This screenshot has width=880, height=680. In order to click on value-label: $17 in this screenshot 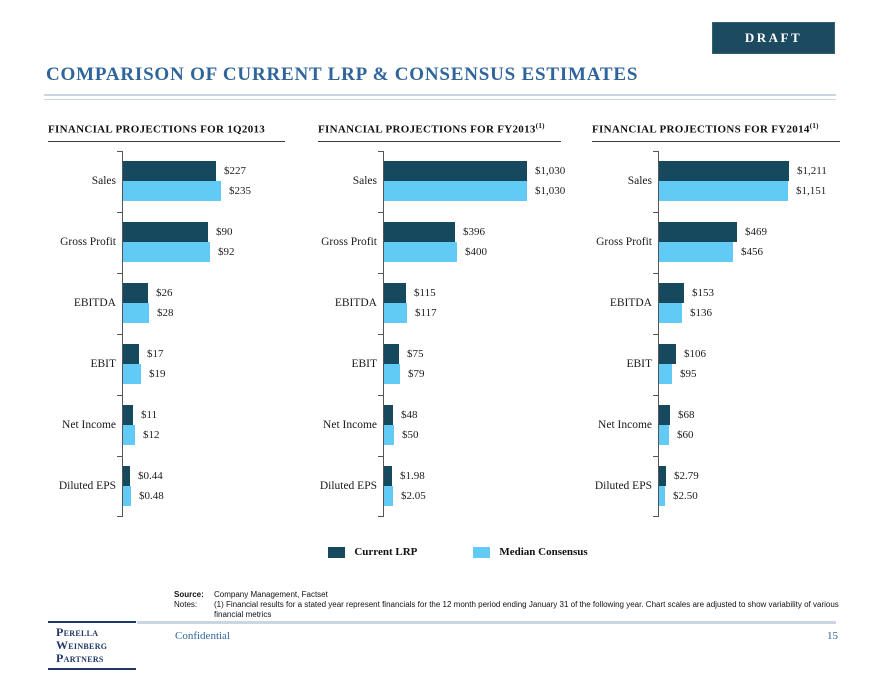, I will do `click(155, 353)`.